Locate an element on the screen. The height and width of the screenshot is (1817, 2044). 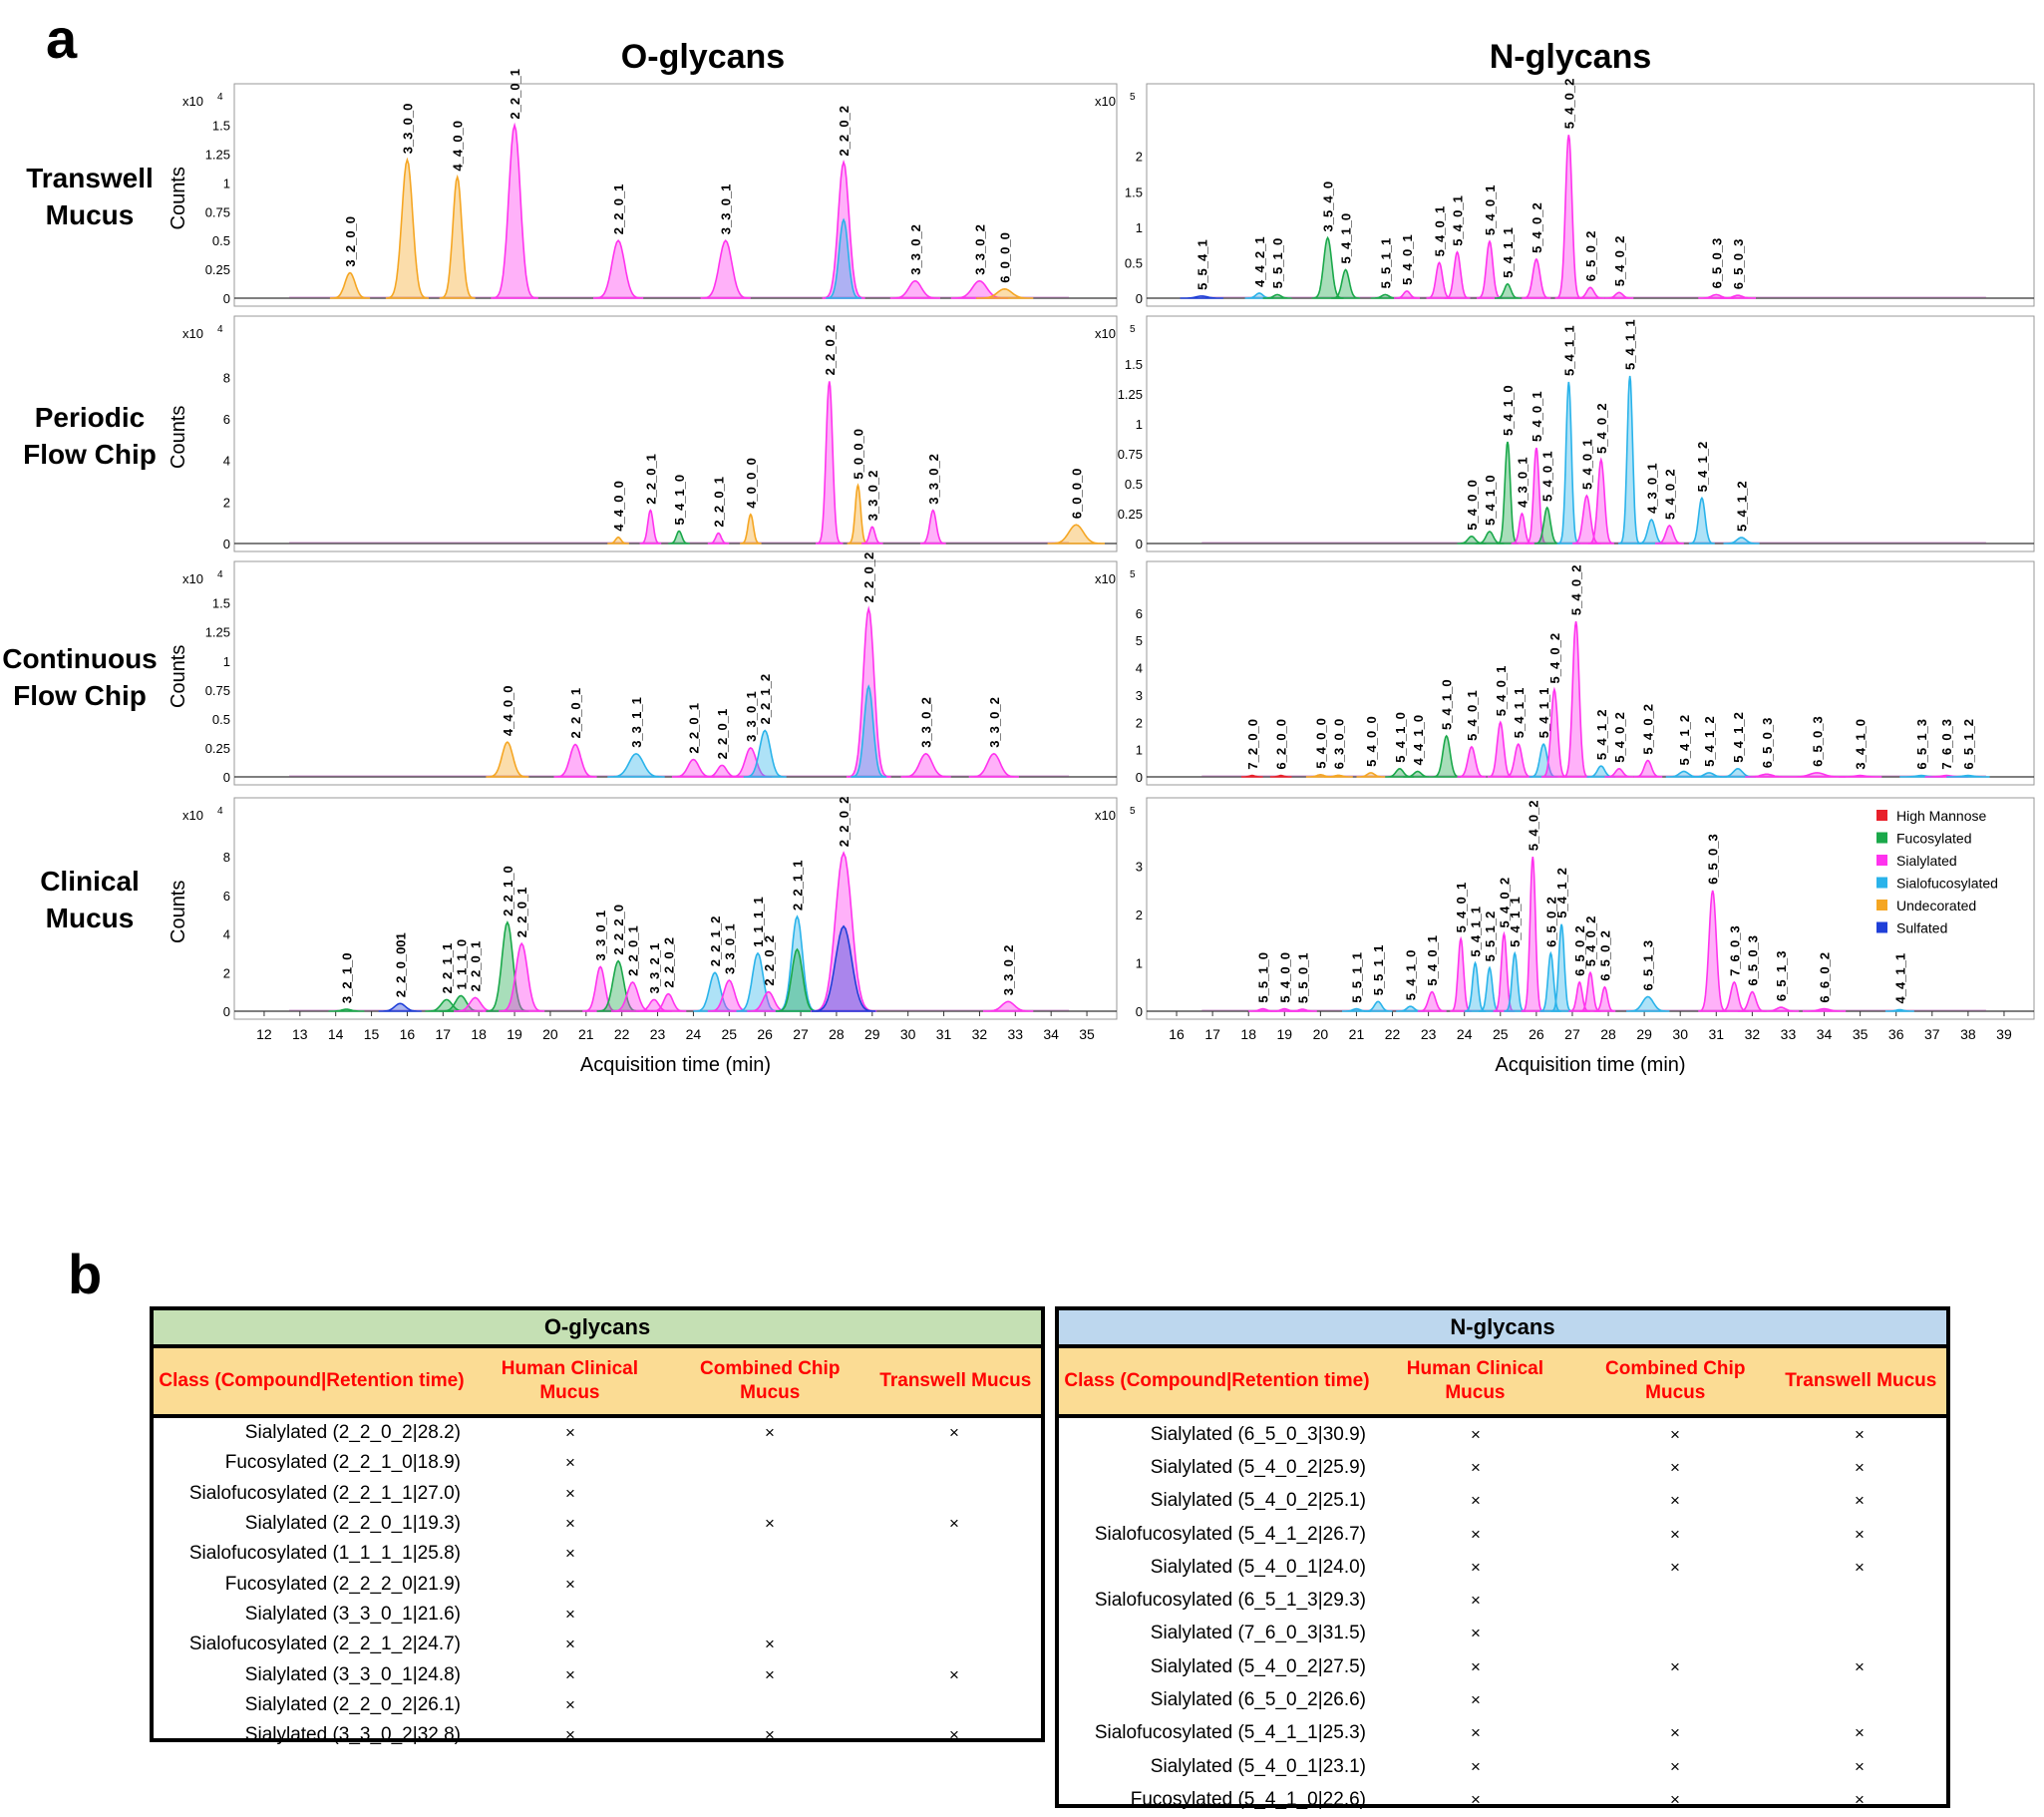
x-tick-label: 39 is located at coordinates (2004, 1034).